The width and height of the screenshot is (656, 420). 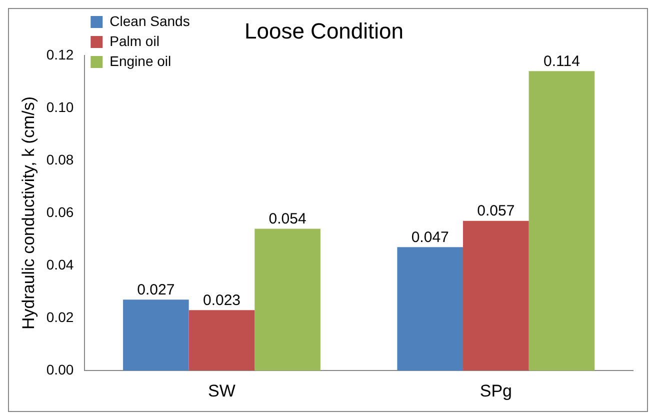 I want to click on data-label: 0.047, so click(x=430, y=237).